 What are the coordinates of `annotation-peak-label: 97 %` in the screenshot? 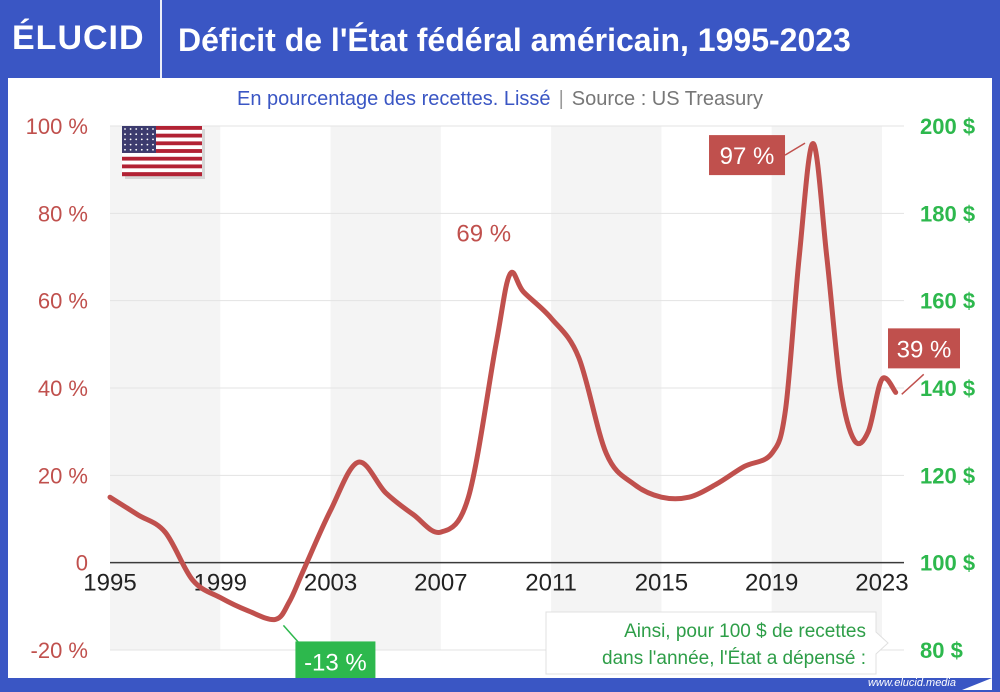 It's located at (747, 156).